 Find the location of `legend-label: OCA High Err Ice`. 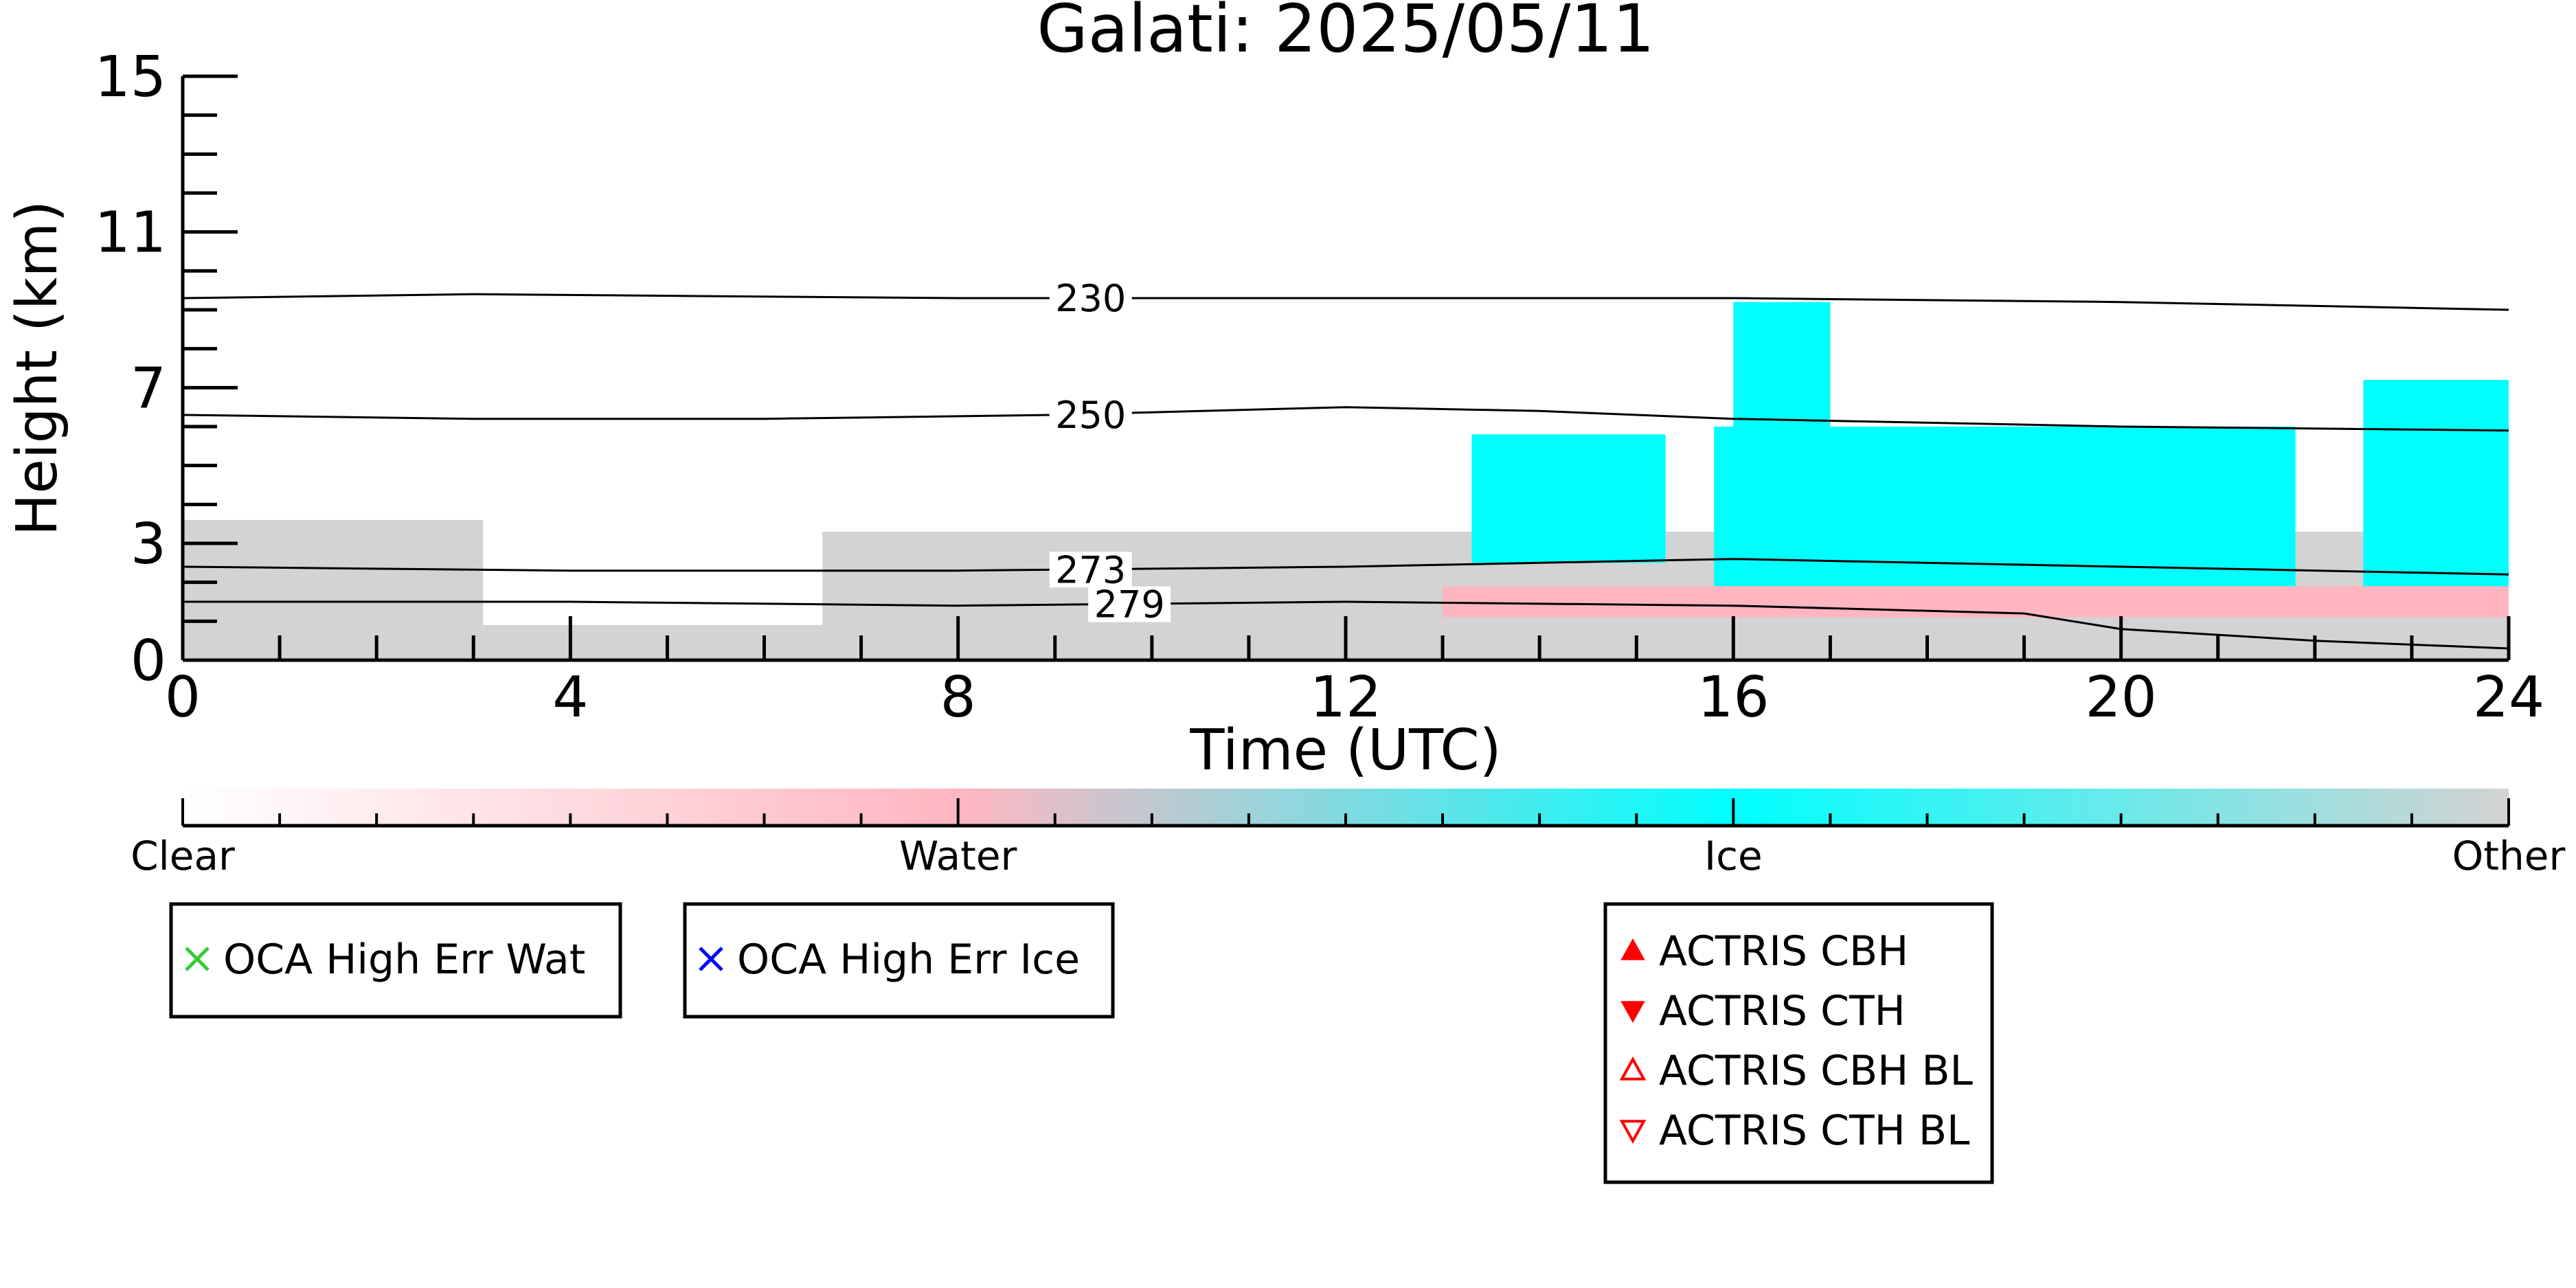

legend-label: OCA High Err Ice is located at coordinates (908, 960).